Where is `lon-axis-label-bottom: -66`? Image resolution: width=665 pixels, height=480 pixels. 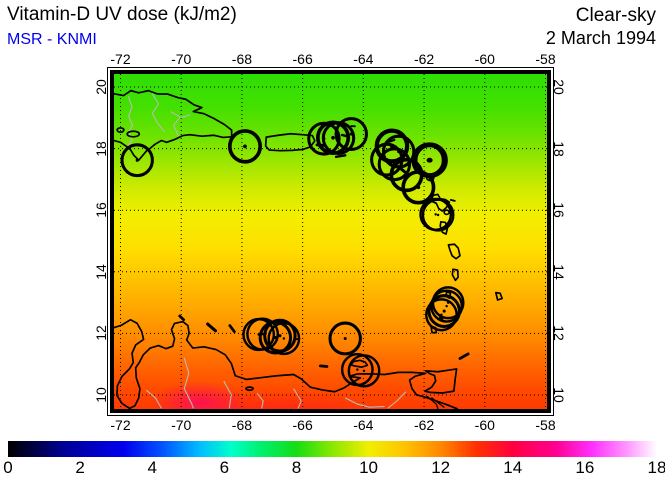
lon-axis-label-bottom: -66 is located at coordinates (302, 425).